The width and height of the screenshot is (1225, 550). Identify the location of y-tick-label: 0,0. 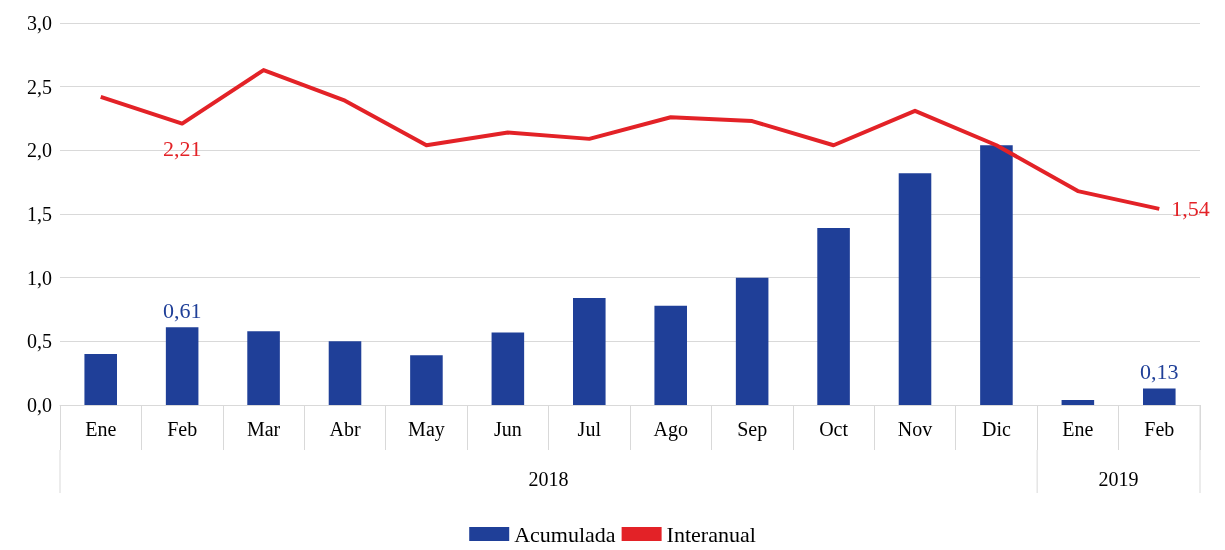
(39, 405).